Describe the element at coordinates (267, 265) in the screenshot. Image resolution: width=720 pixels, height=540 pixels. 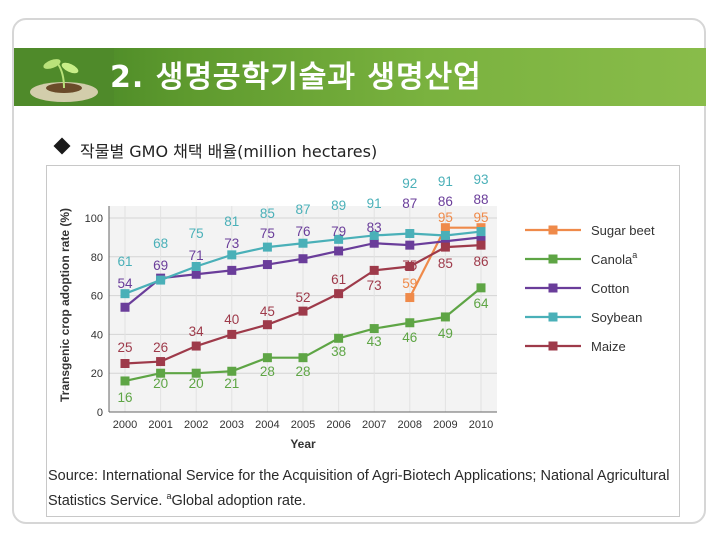
I see `marker-cotton-2004` at that location.